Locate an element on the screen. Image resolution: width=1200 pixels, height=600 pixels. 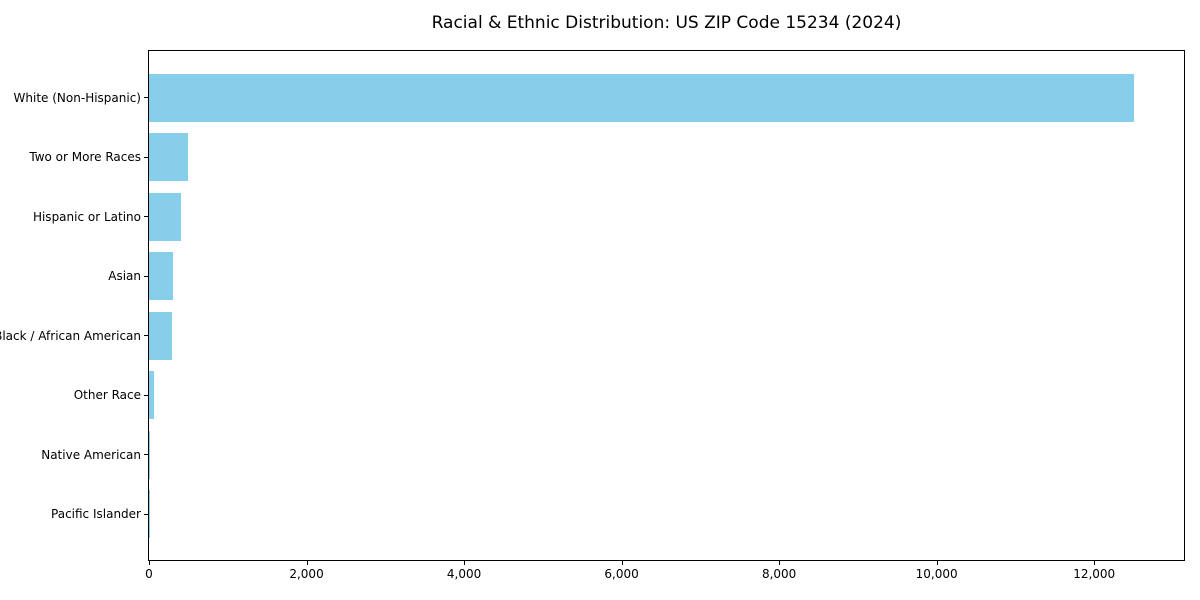
x-tick-label: 12,000 is located at coordinates (1094, 574).